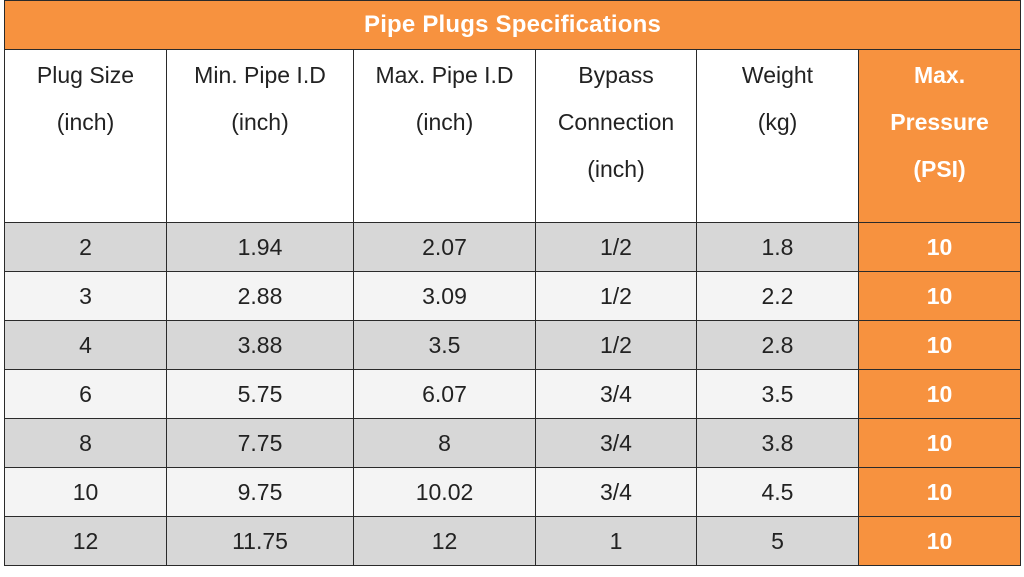 The height and width of the screenshot is (577, 1024). I want to click on cell-min-pipe-id: 5.75, so click(260, 394).